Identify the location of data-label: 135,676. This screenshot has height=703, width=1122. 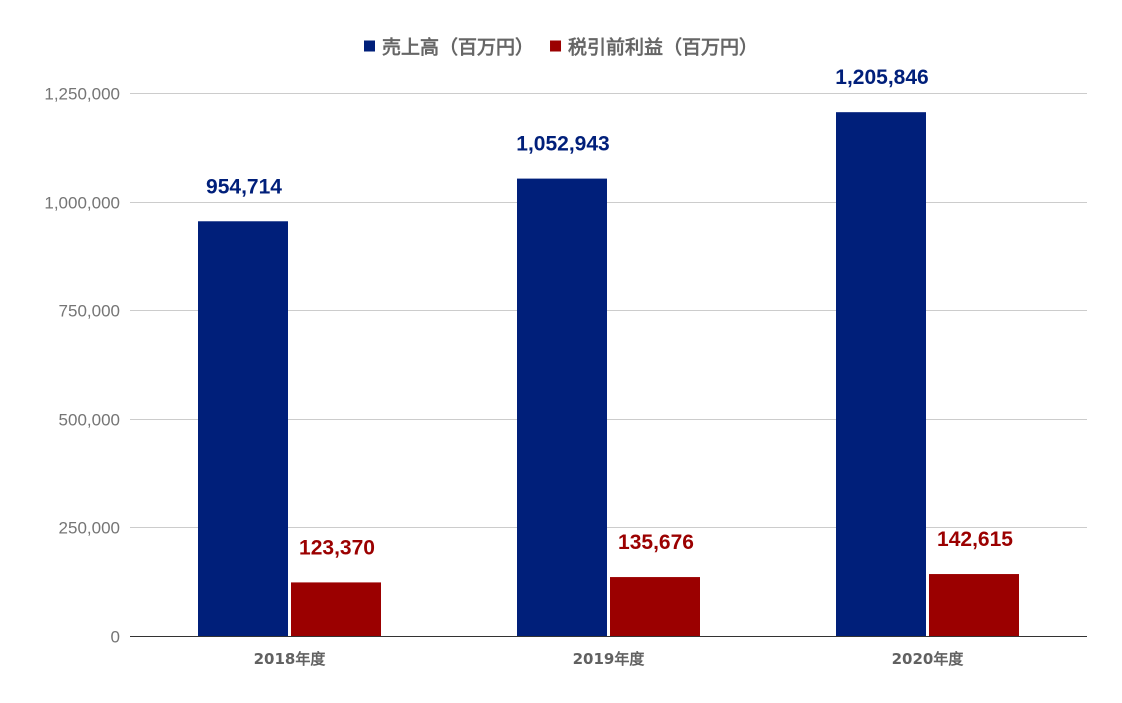
(656, 542).